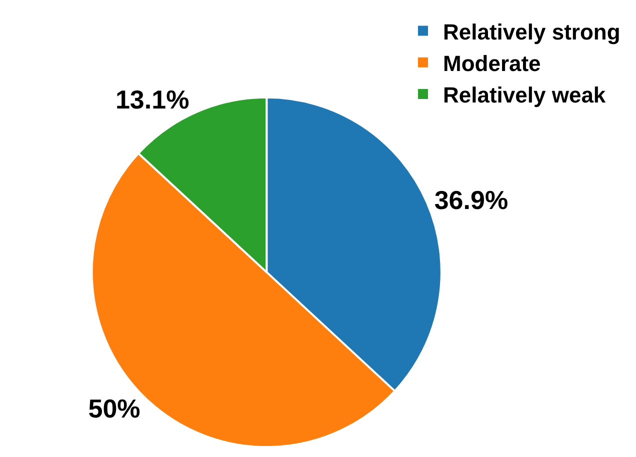 This screenshot has width=636, height=457. What do you see at coordinates (524, 95) in the screenshot?
I see `legend-label: Relatively weak` at bounding box center [524, 95].